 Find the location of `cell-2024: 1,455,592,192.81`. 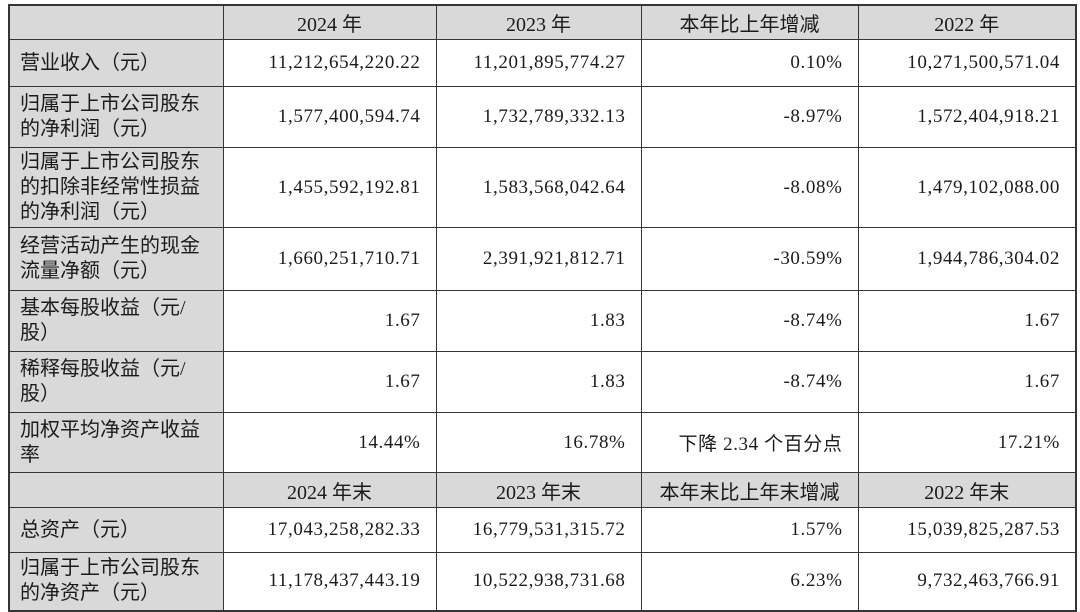

cell-2024: 1,455,592,192.81 is located at coordinates (329, 187).